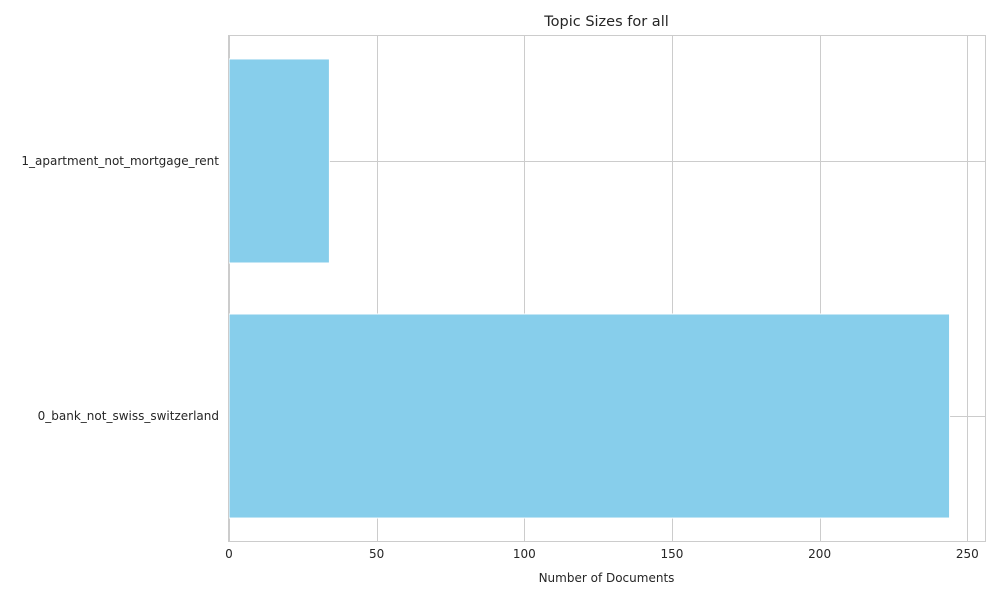 This screenshot has width=1000, height=600. I want to click on x-tick-label: 100, so click(524, 554).